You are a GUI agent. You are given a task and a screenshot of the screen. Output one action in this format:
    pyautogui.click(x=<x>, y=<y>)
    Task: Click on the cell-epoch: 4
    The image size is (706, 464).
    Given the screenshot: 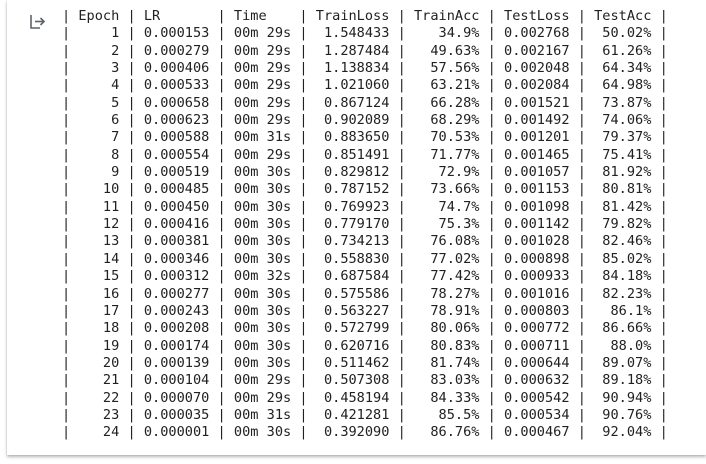 What is the action you would take?
    pyautogui.click(x=99, y=85)
    